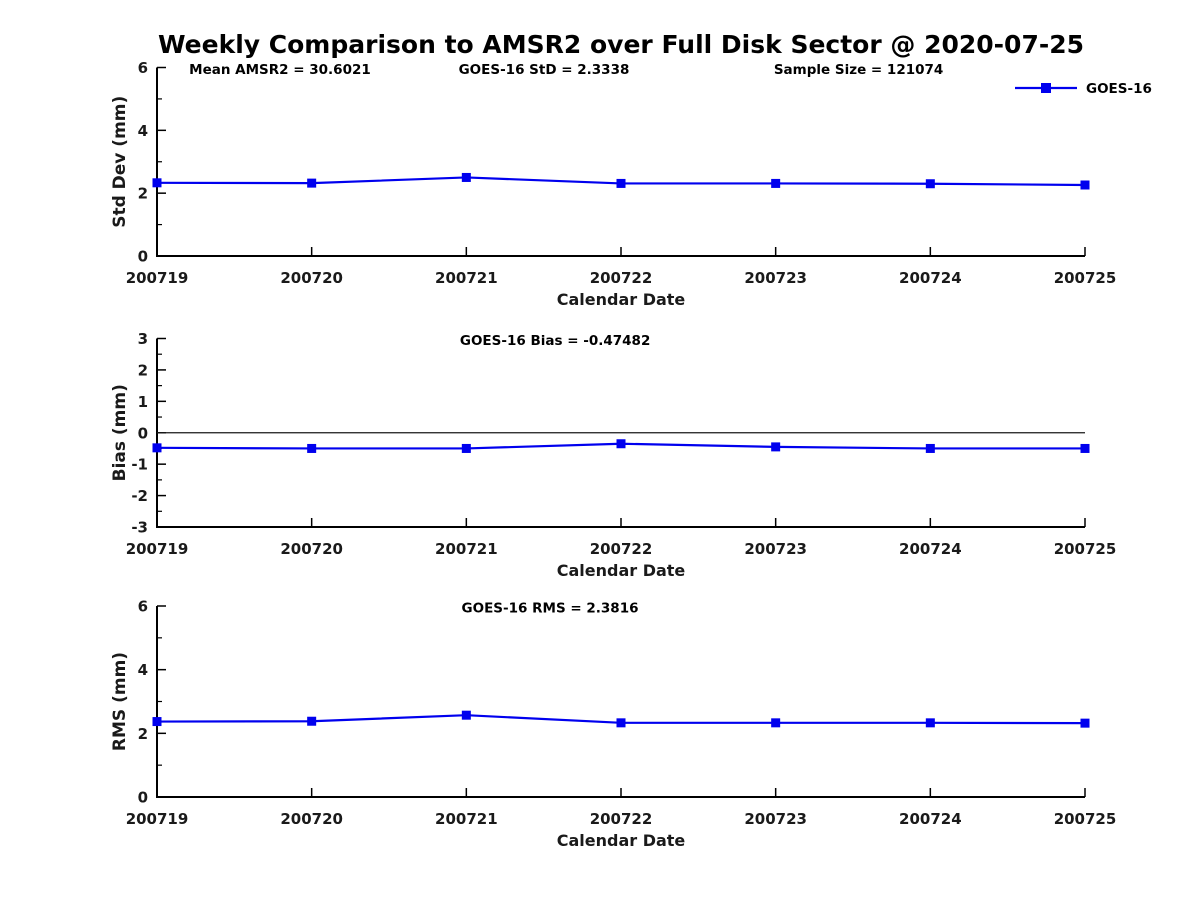  Describe the element at coordinates (544, 70) in the screenshot. I see `annotation: GOES-16 StD = 2.3338` at that location.